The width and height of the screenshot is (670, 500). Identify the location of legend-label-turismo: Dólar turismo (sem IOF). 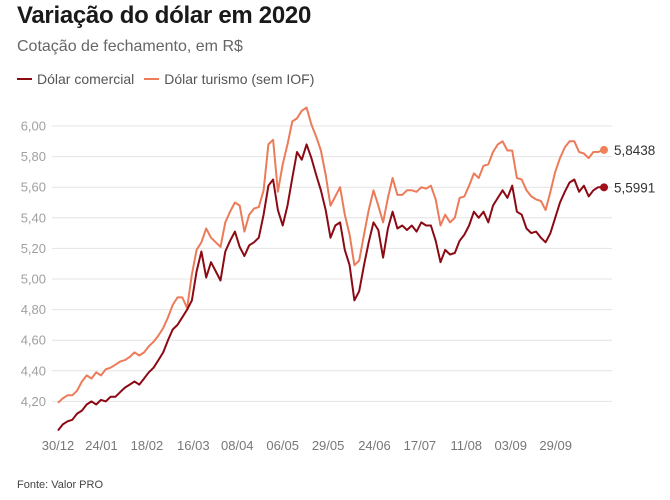
(239, 79).